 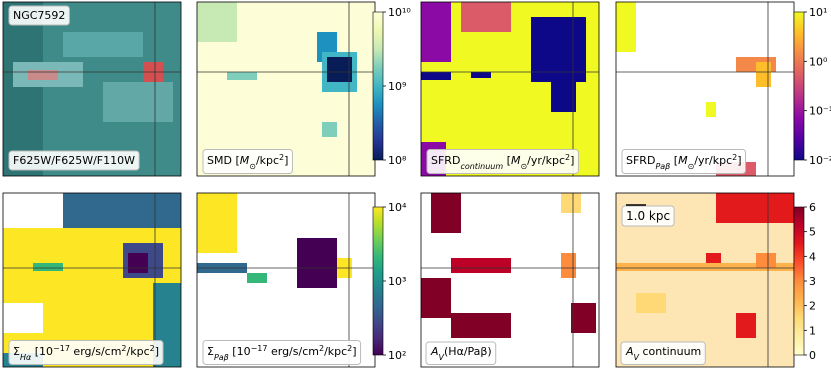 I want to click on colorbar-tick-label: 10⁹, so click(x=397, y=86).